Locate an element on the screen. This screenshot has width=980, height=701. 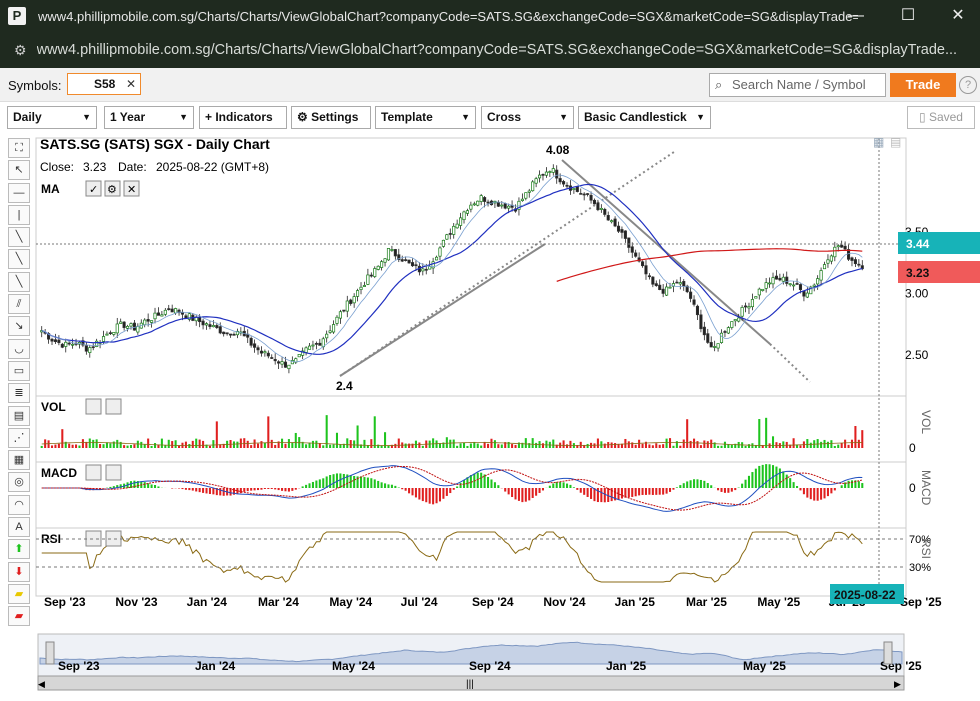
maximize-button: ☐ is located at coordinates (908, 15).